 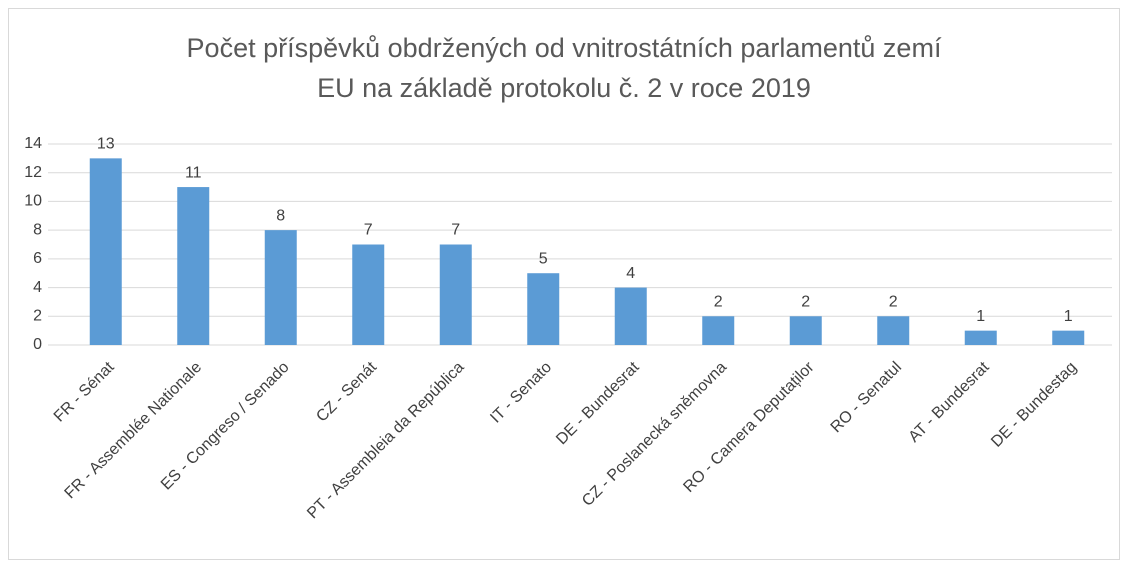 I want to click on y-tick-label: 14, so click(x=33, y=143).